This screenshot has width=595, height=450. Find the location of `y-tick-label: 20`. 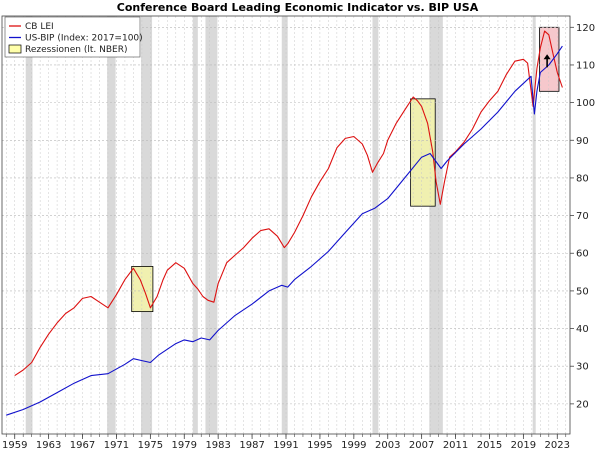

y-tick-label: 20 is located at coordinates (582, 404).